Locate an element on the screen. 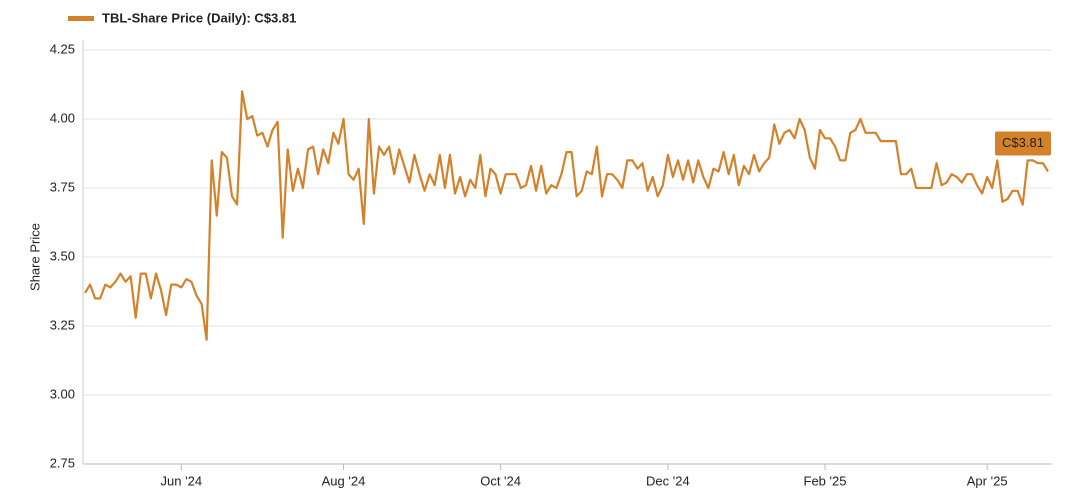  x-tick-label: Apr '25 is located at coordinates (987, 480).